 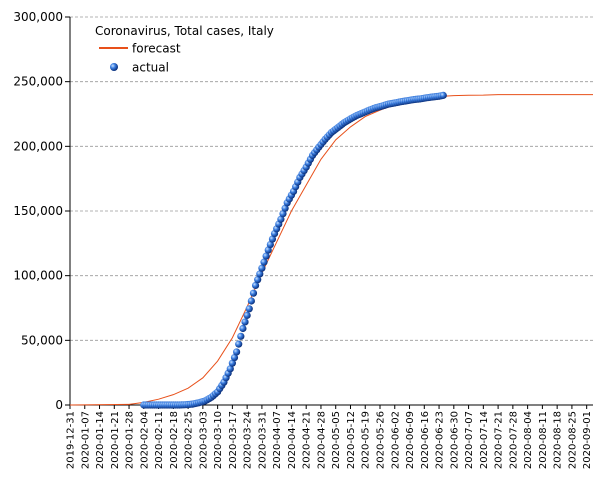 I want to click on legend-label-forecast: forecast, so click(x=156, y=49).